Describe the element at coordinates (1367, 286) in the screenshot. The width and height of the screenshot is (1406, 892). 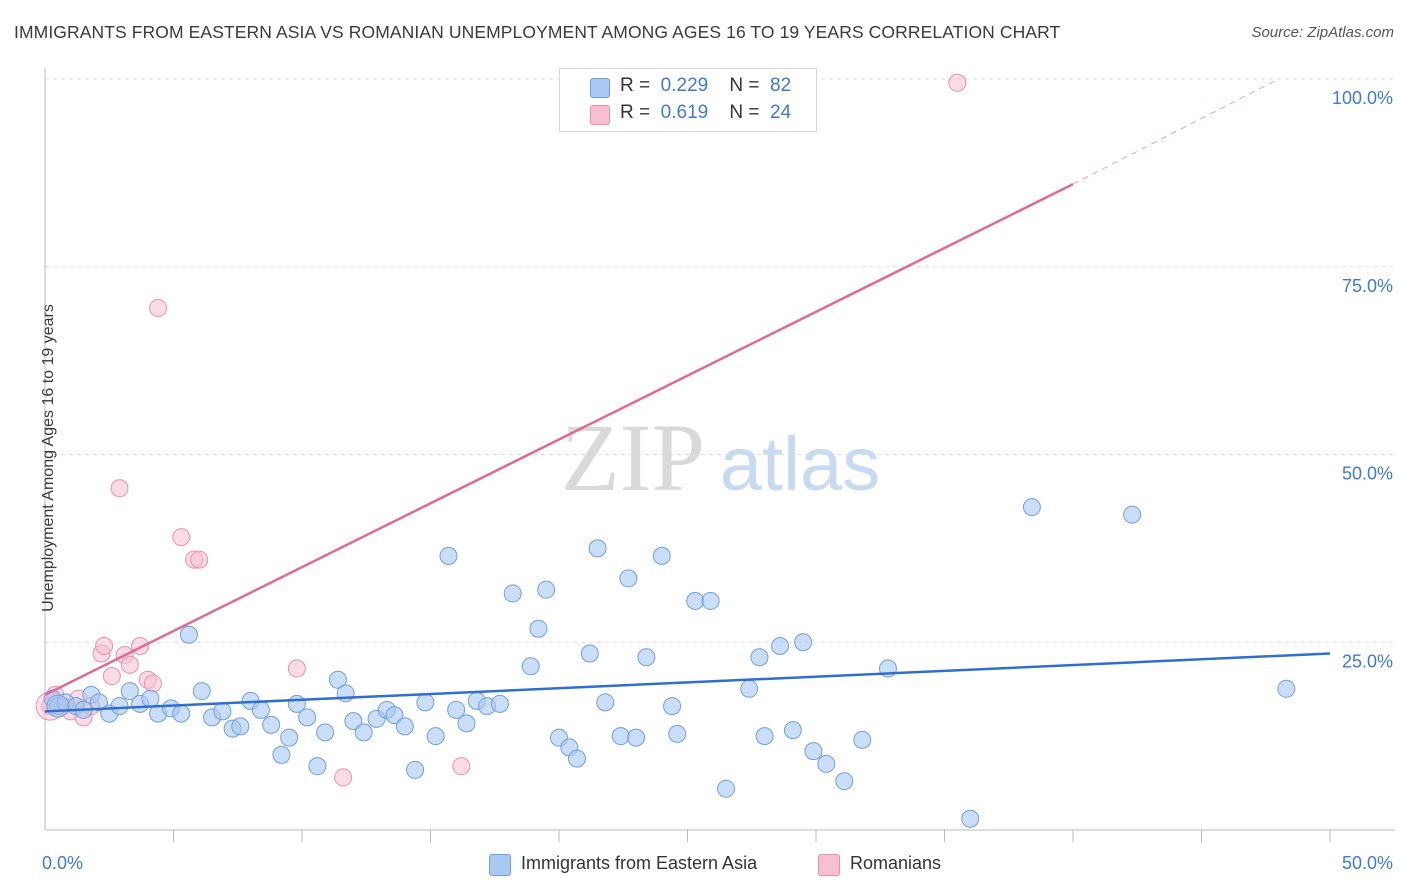
I see `y-tick-label: 75.0%` at that location.